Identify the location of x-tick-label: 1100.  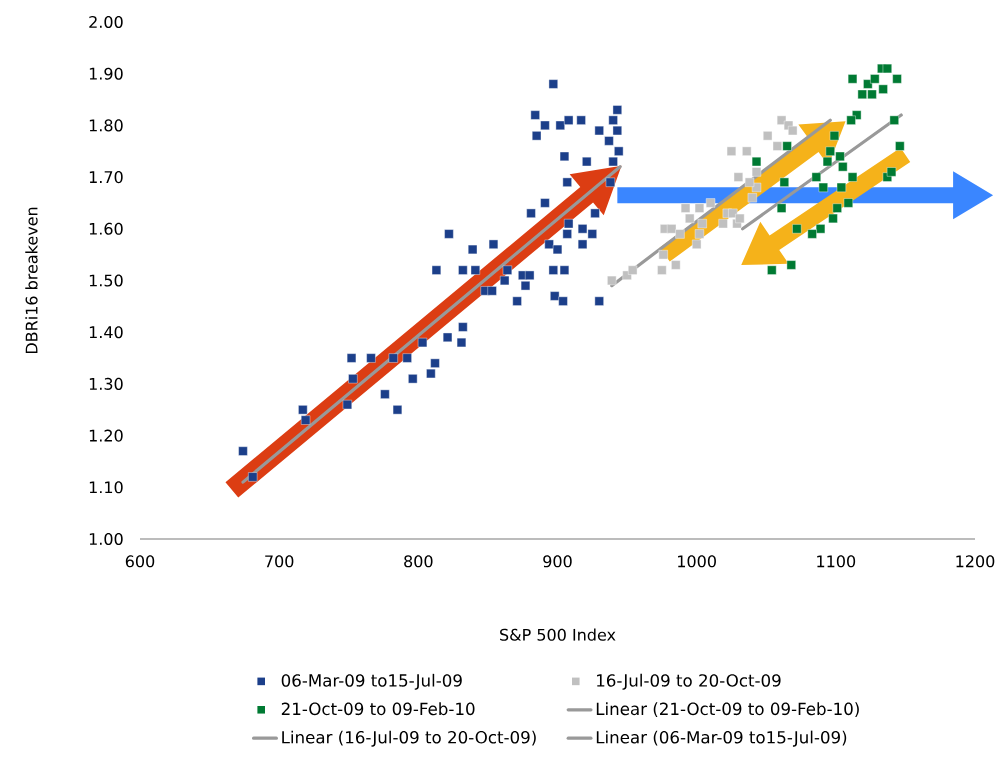
(836, 561).